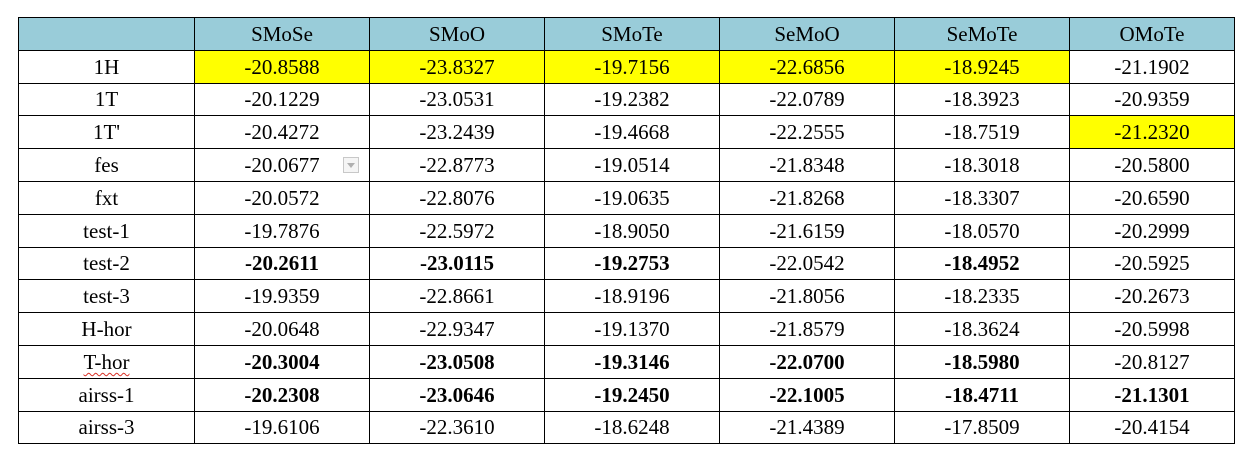  What do you see at coordinates (632, 165) in the screenshot?
I see `table-cell: -19.0514` at bounding box center [632, 165].